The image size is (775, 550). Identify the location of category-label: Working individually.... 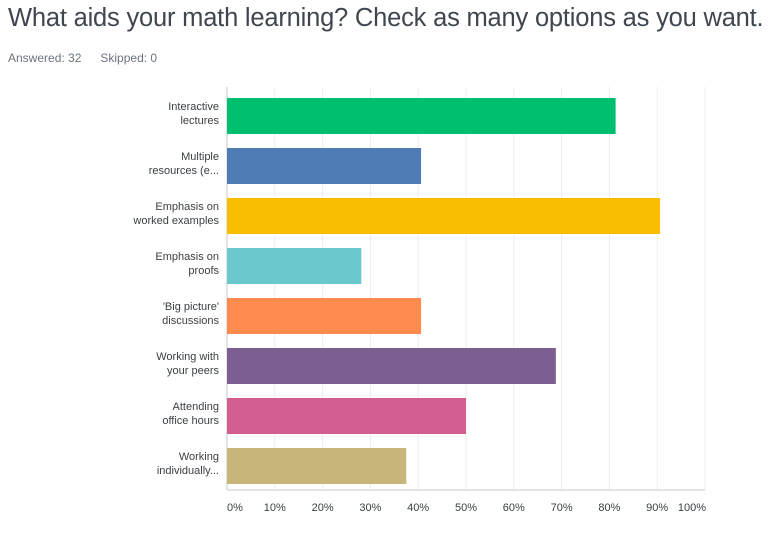
(188, 464).